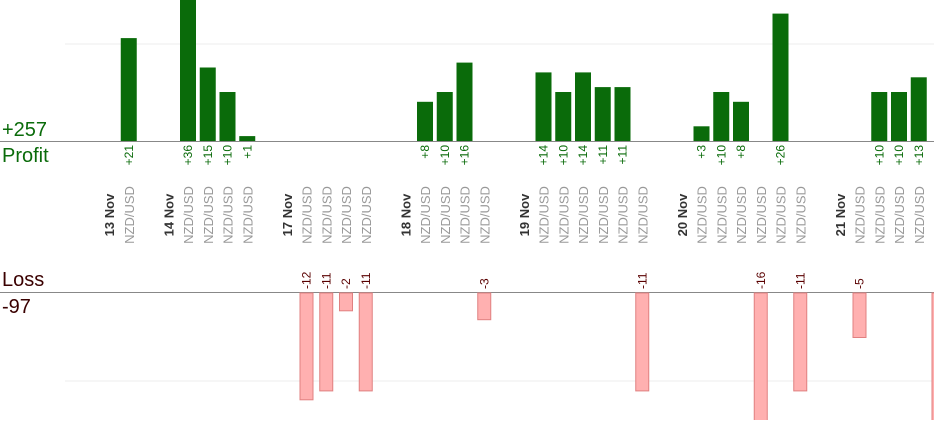  What do you see at coordinates (247, 152) in the screenshot?
I see `profit-value-label: +1` at bounding box center [247, 152].